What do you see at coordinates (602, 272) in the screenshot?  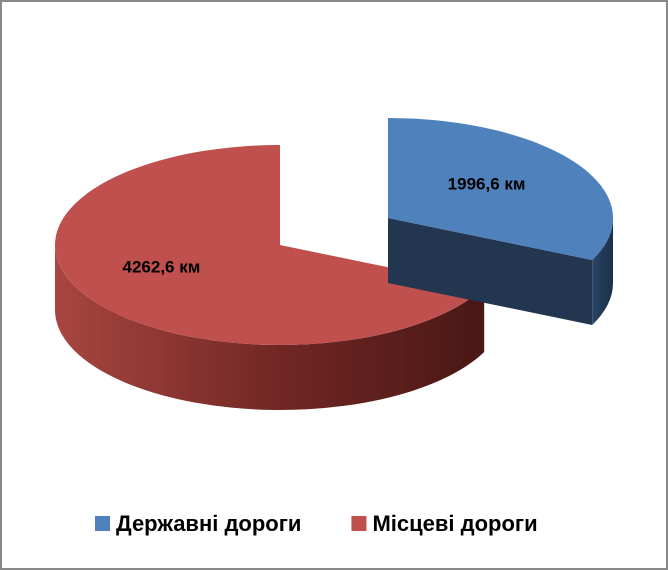 I see `slice-side` at bounding box center [602, 272].